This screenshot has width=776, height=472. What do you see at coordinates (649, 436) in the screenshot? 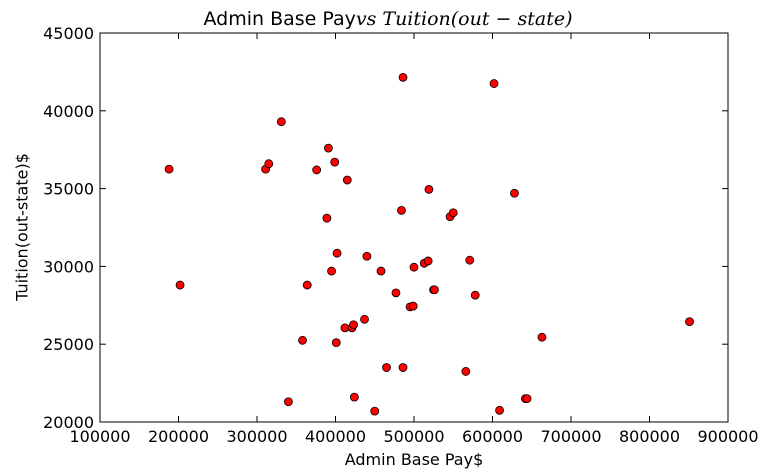
I see `x-tick-label: 800000` at bounding box center [649, 436].